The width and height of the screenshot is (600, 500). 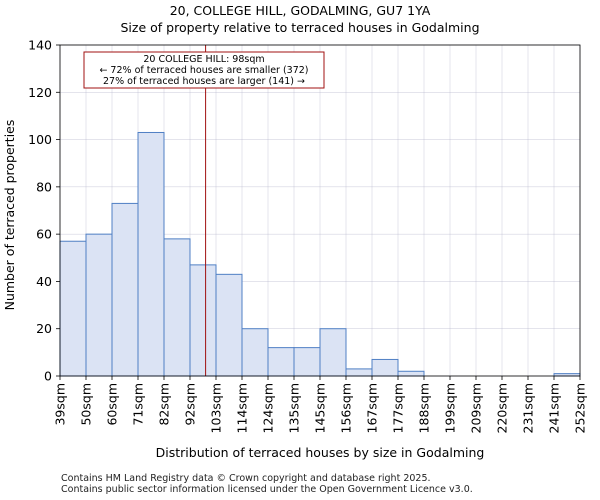 What do you see at coordinates (44, 211) in the screenshot?
I see `y-axis-ticks: 0 20 40 60 80 100 120 140` at bounding box center [44, 211].